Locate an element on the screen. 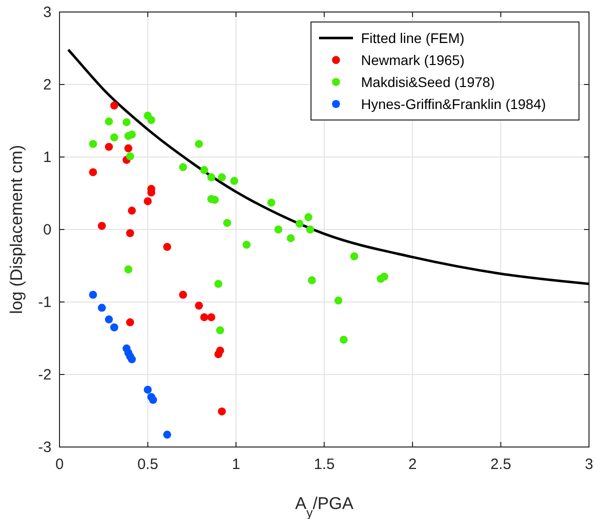 The width and height of the screenshot is (595, 519). x-tick-label: 0 is located at coordinates (59, 464).